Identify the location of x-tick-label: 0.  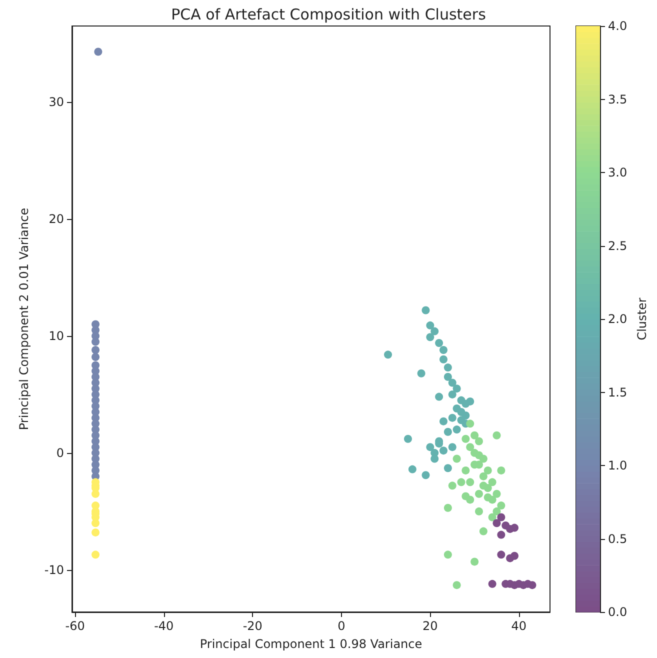
(342, 626).